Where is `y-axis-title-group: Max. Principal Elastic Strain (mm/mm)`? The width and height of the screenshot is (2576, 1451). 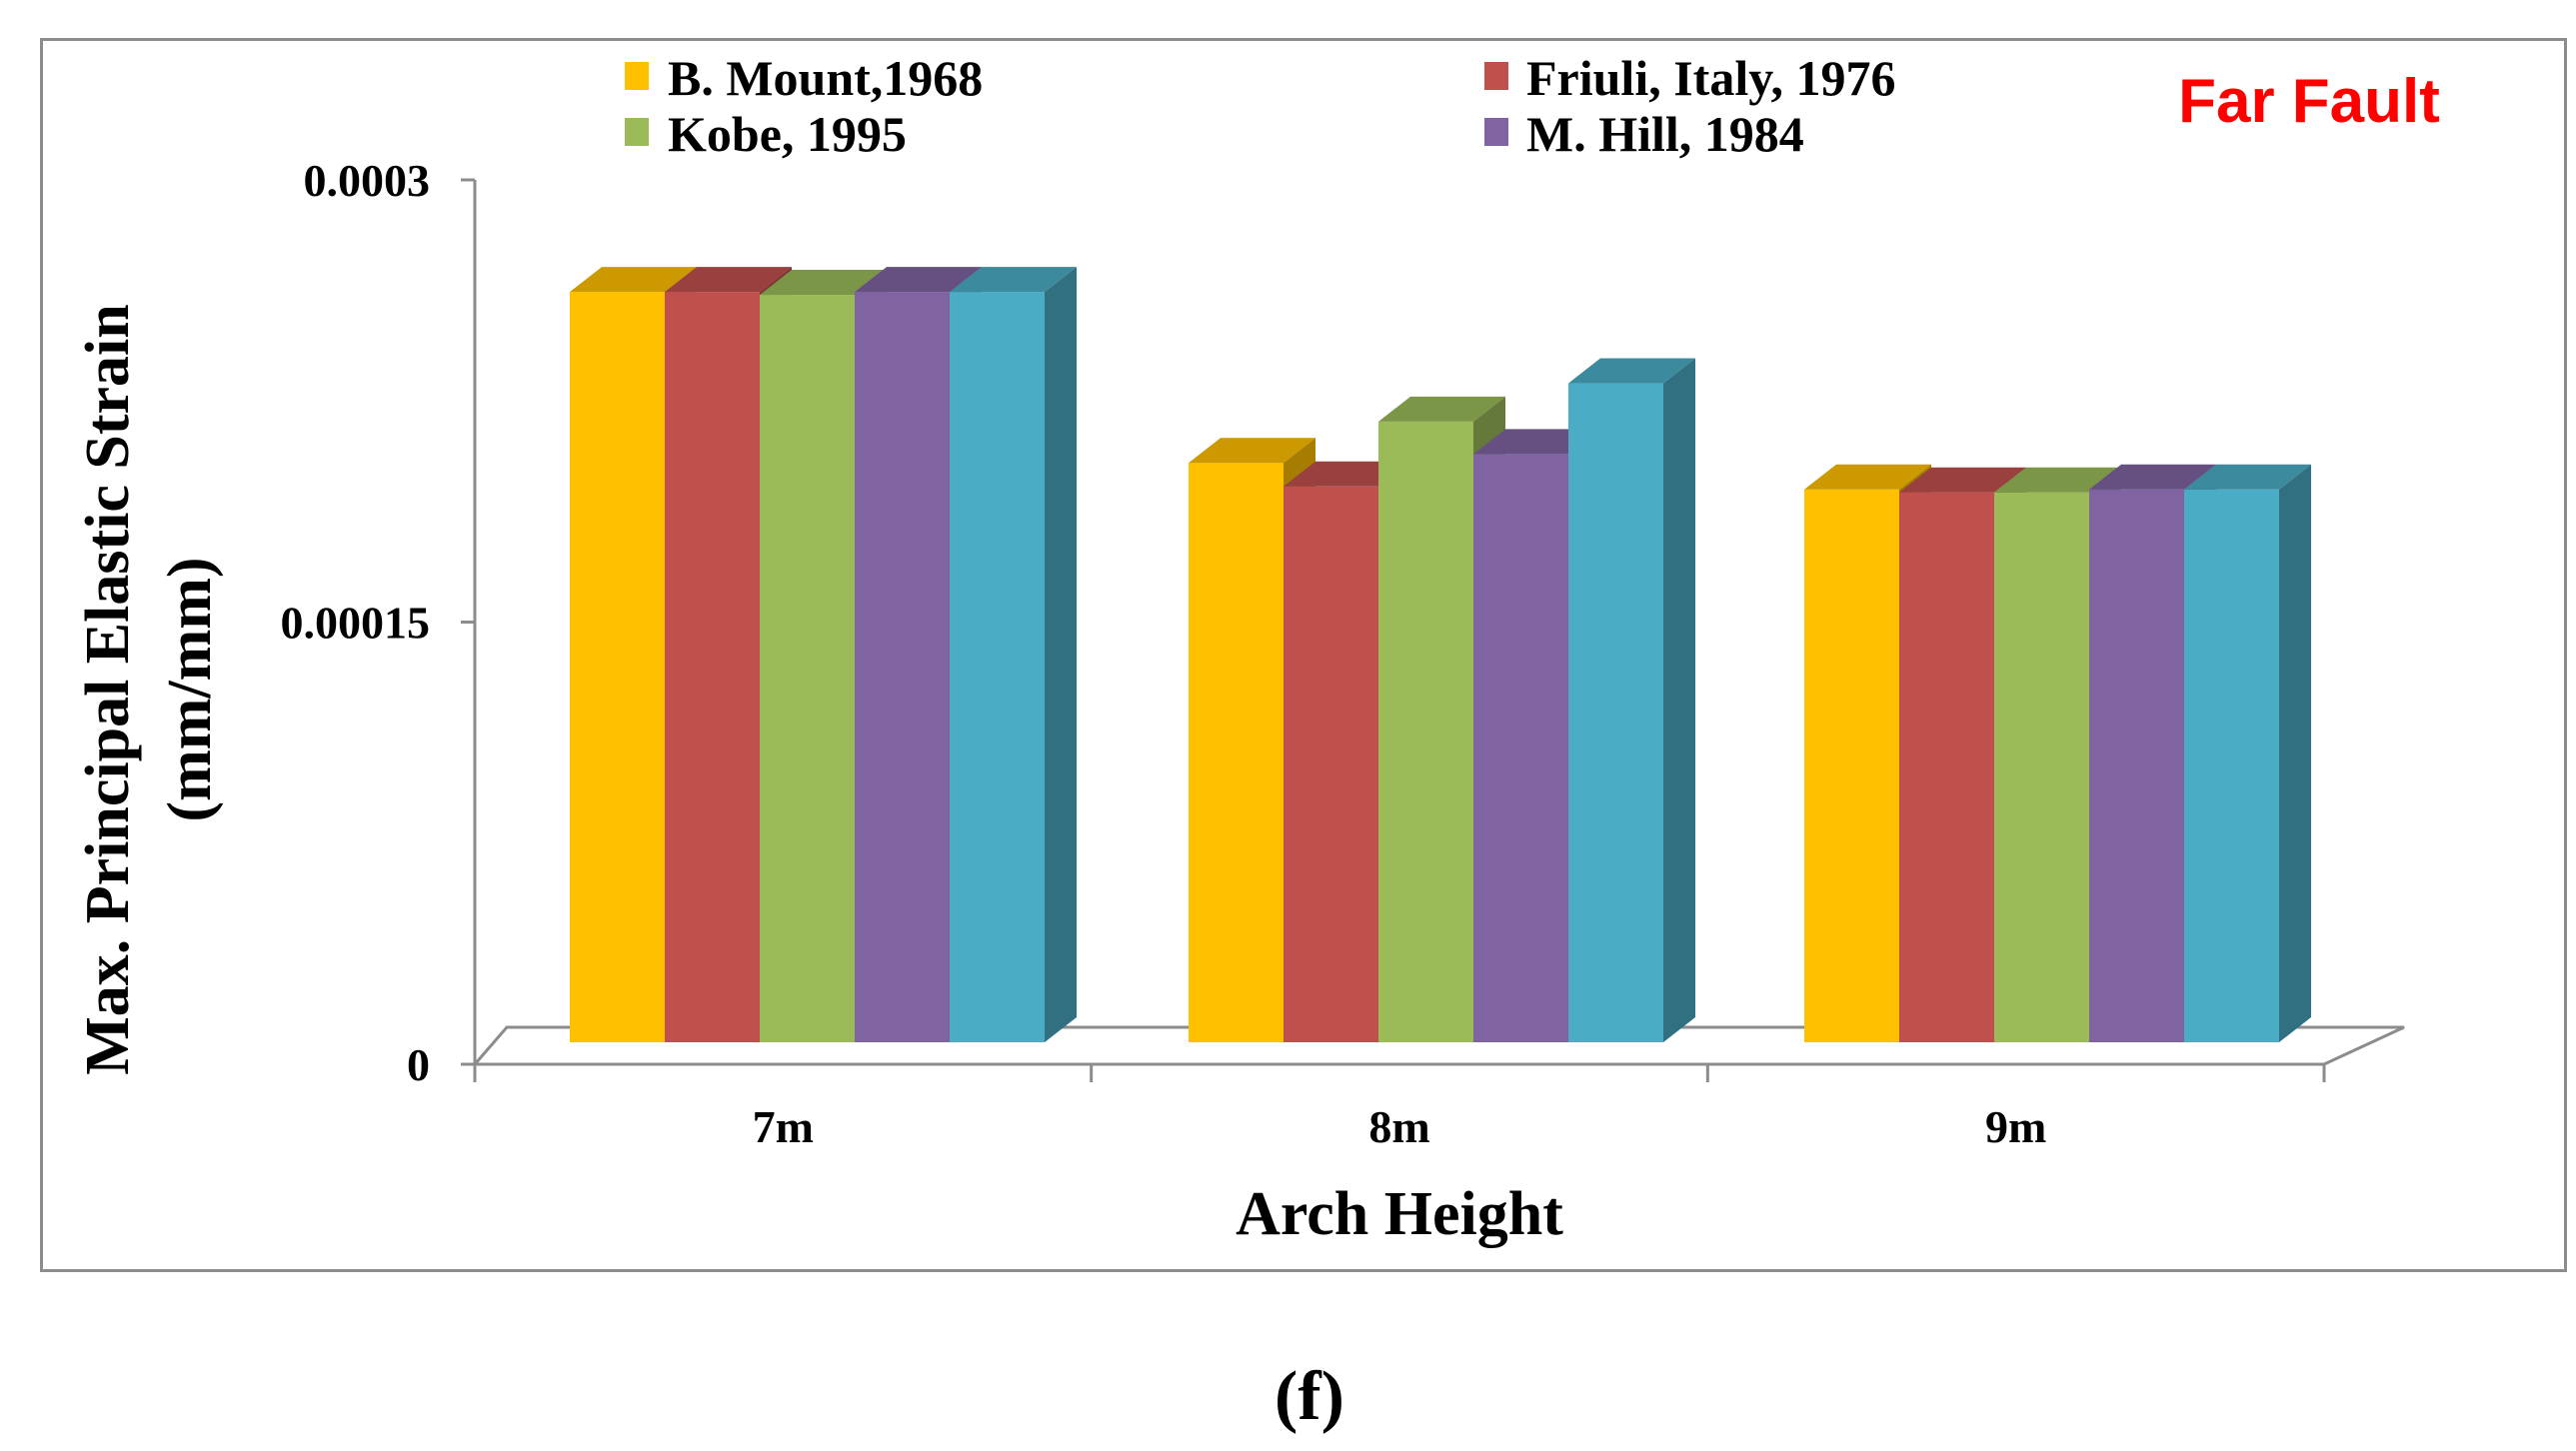 y-axis-title-group: Max. Principal Elastic Strain (mm/mm) is located at coordinates (149, 689).